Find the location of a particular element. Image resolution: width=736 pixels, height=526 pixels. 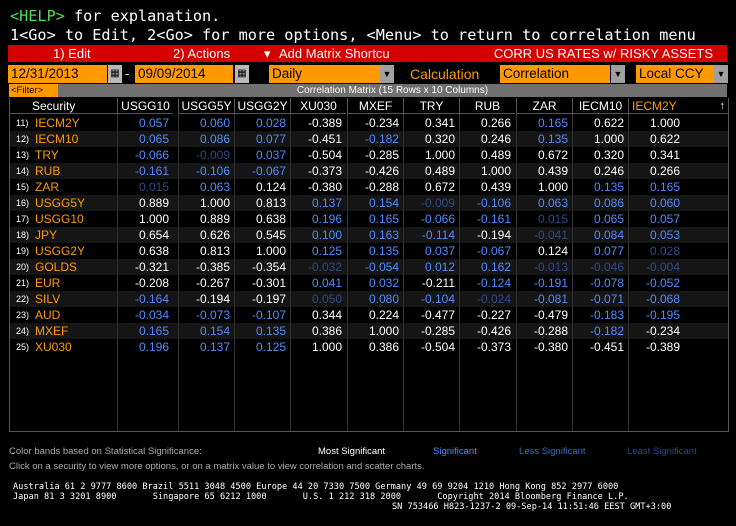

column-header-usgg10: USGG10 is located at coordinates (145, 106).